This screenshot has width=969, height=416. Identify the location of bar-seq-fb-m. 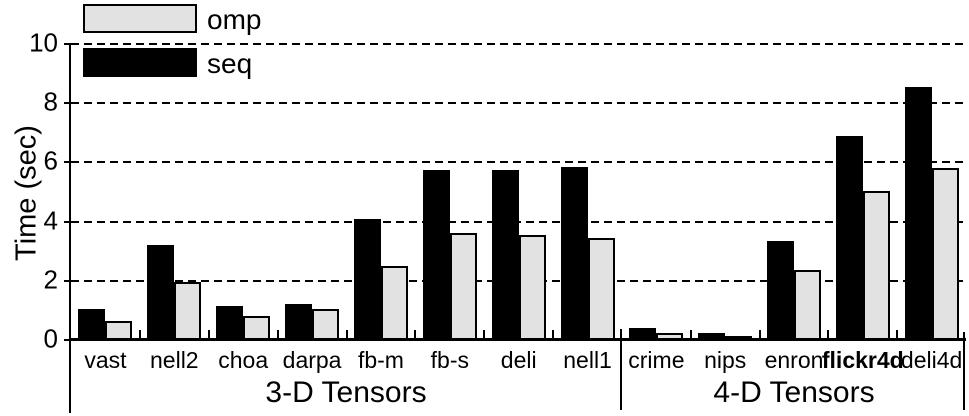
(367, 279).